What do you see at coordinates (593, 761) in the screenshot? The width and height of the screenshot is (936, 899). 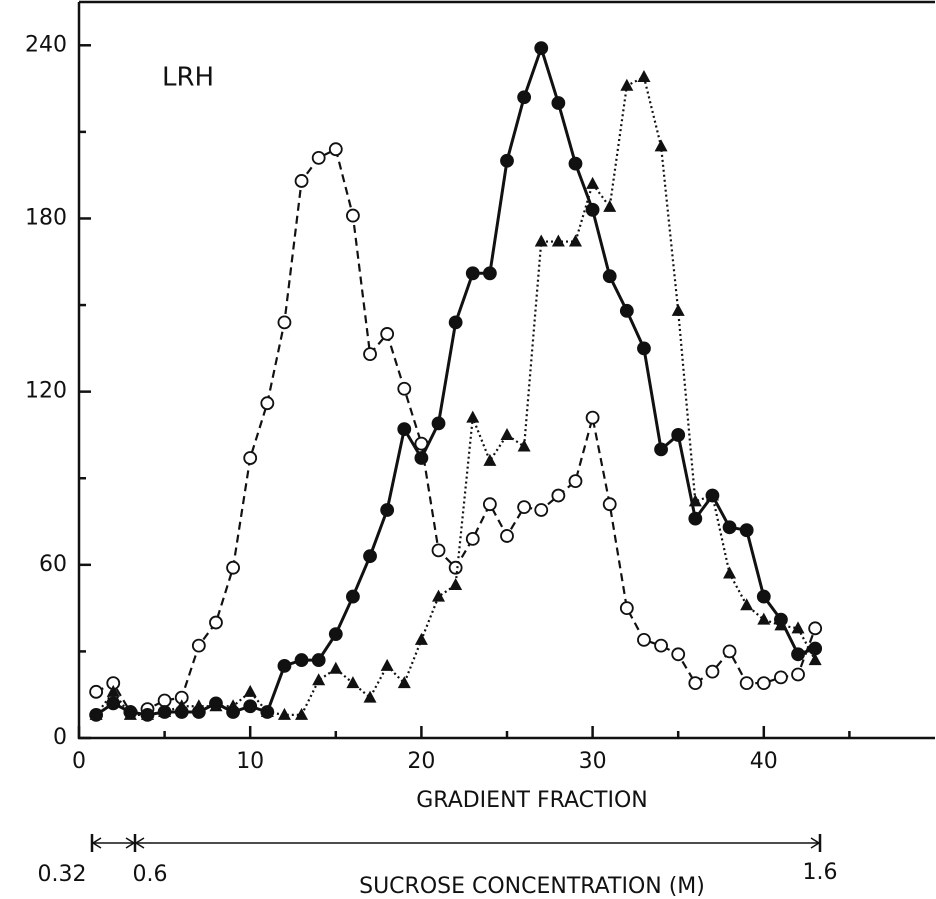 I see `x-tick-label: 30` at bounding box center [593, 761].